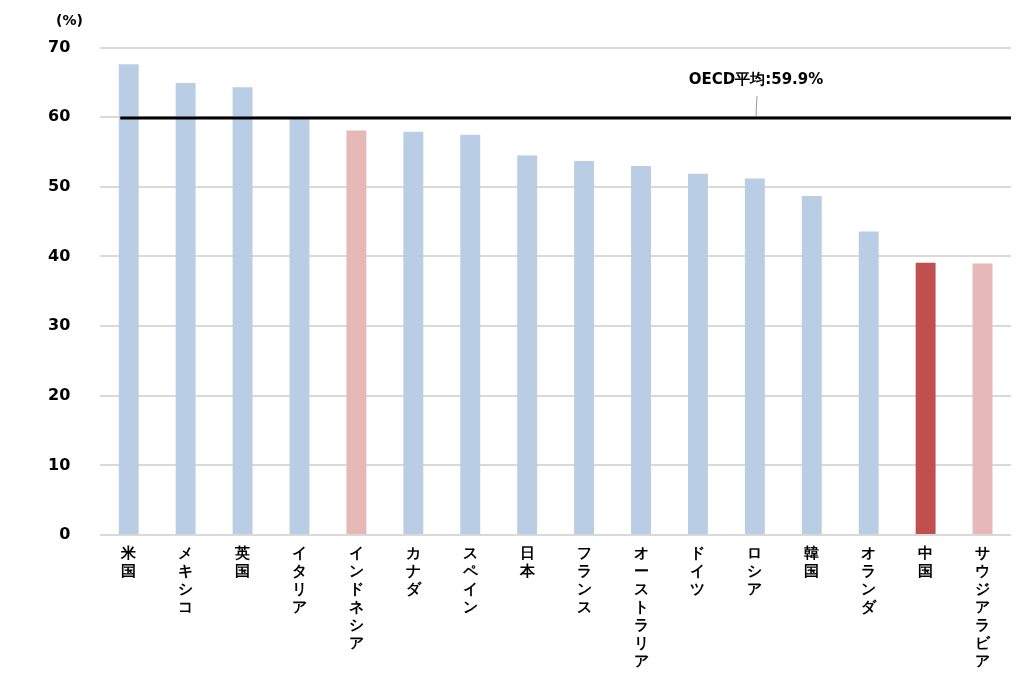  I want to click on x-tick-label: ドイツ, so click(698, 570).